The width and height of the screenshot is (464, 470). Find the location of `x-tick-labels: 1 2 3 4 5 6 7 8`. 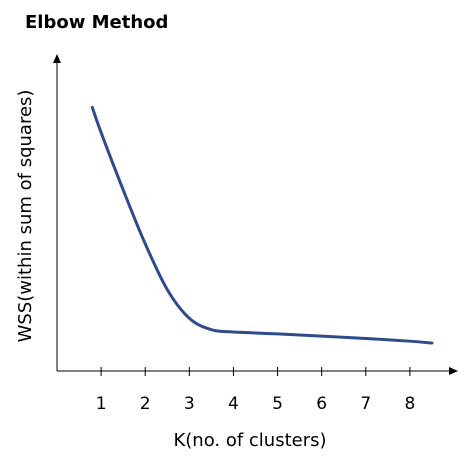

x-tick-labels: 1 2 3 4 5 6 7 8 is located at coordinates (256, 404).